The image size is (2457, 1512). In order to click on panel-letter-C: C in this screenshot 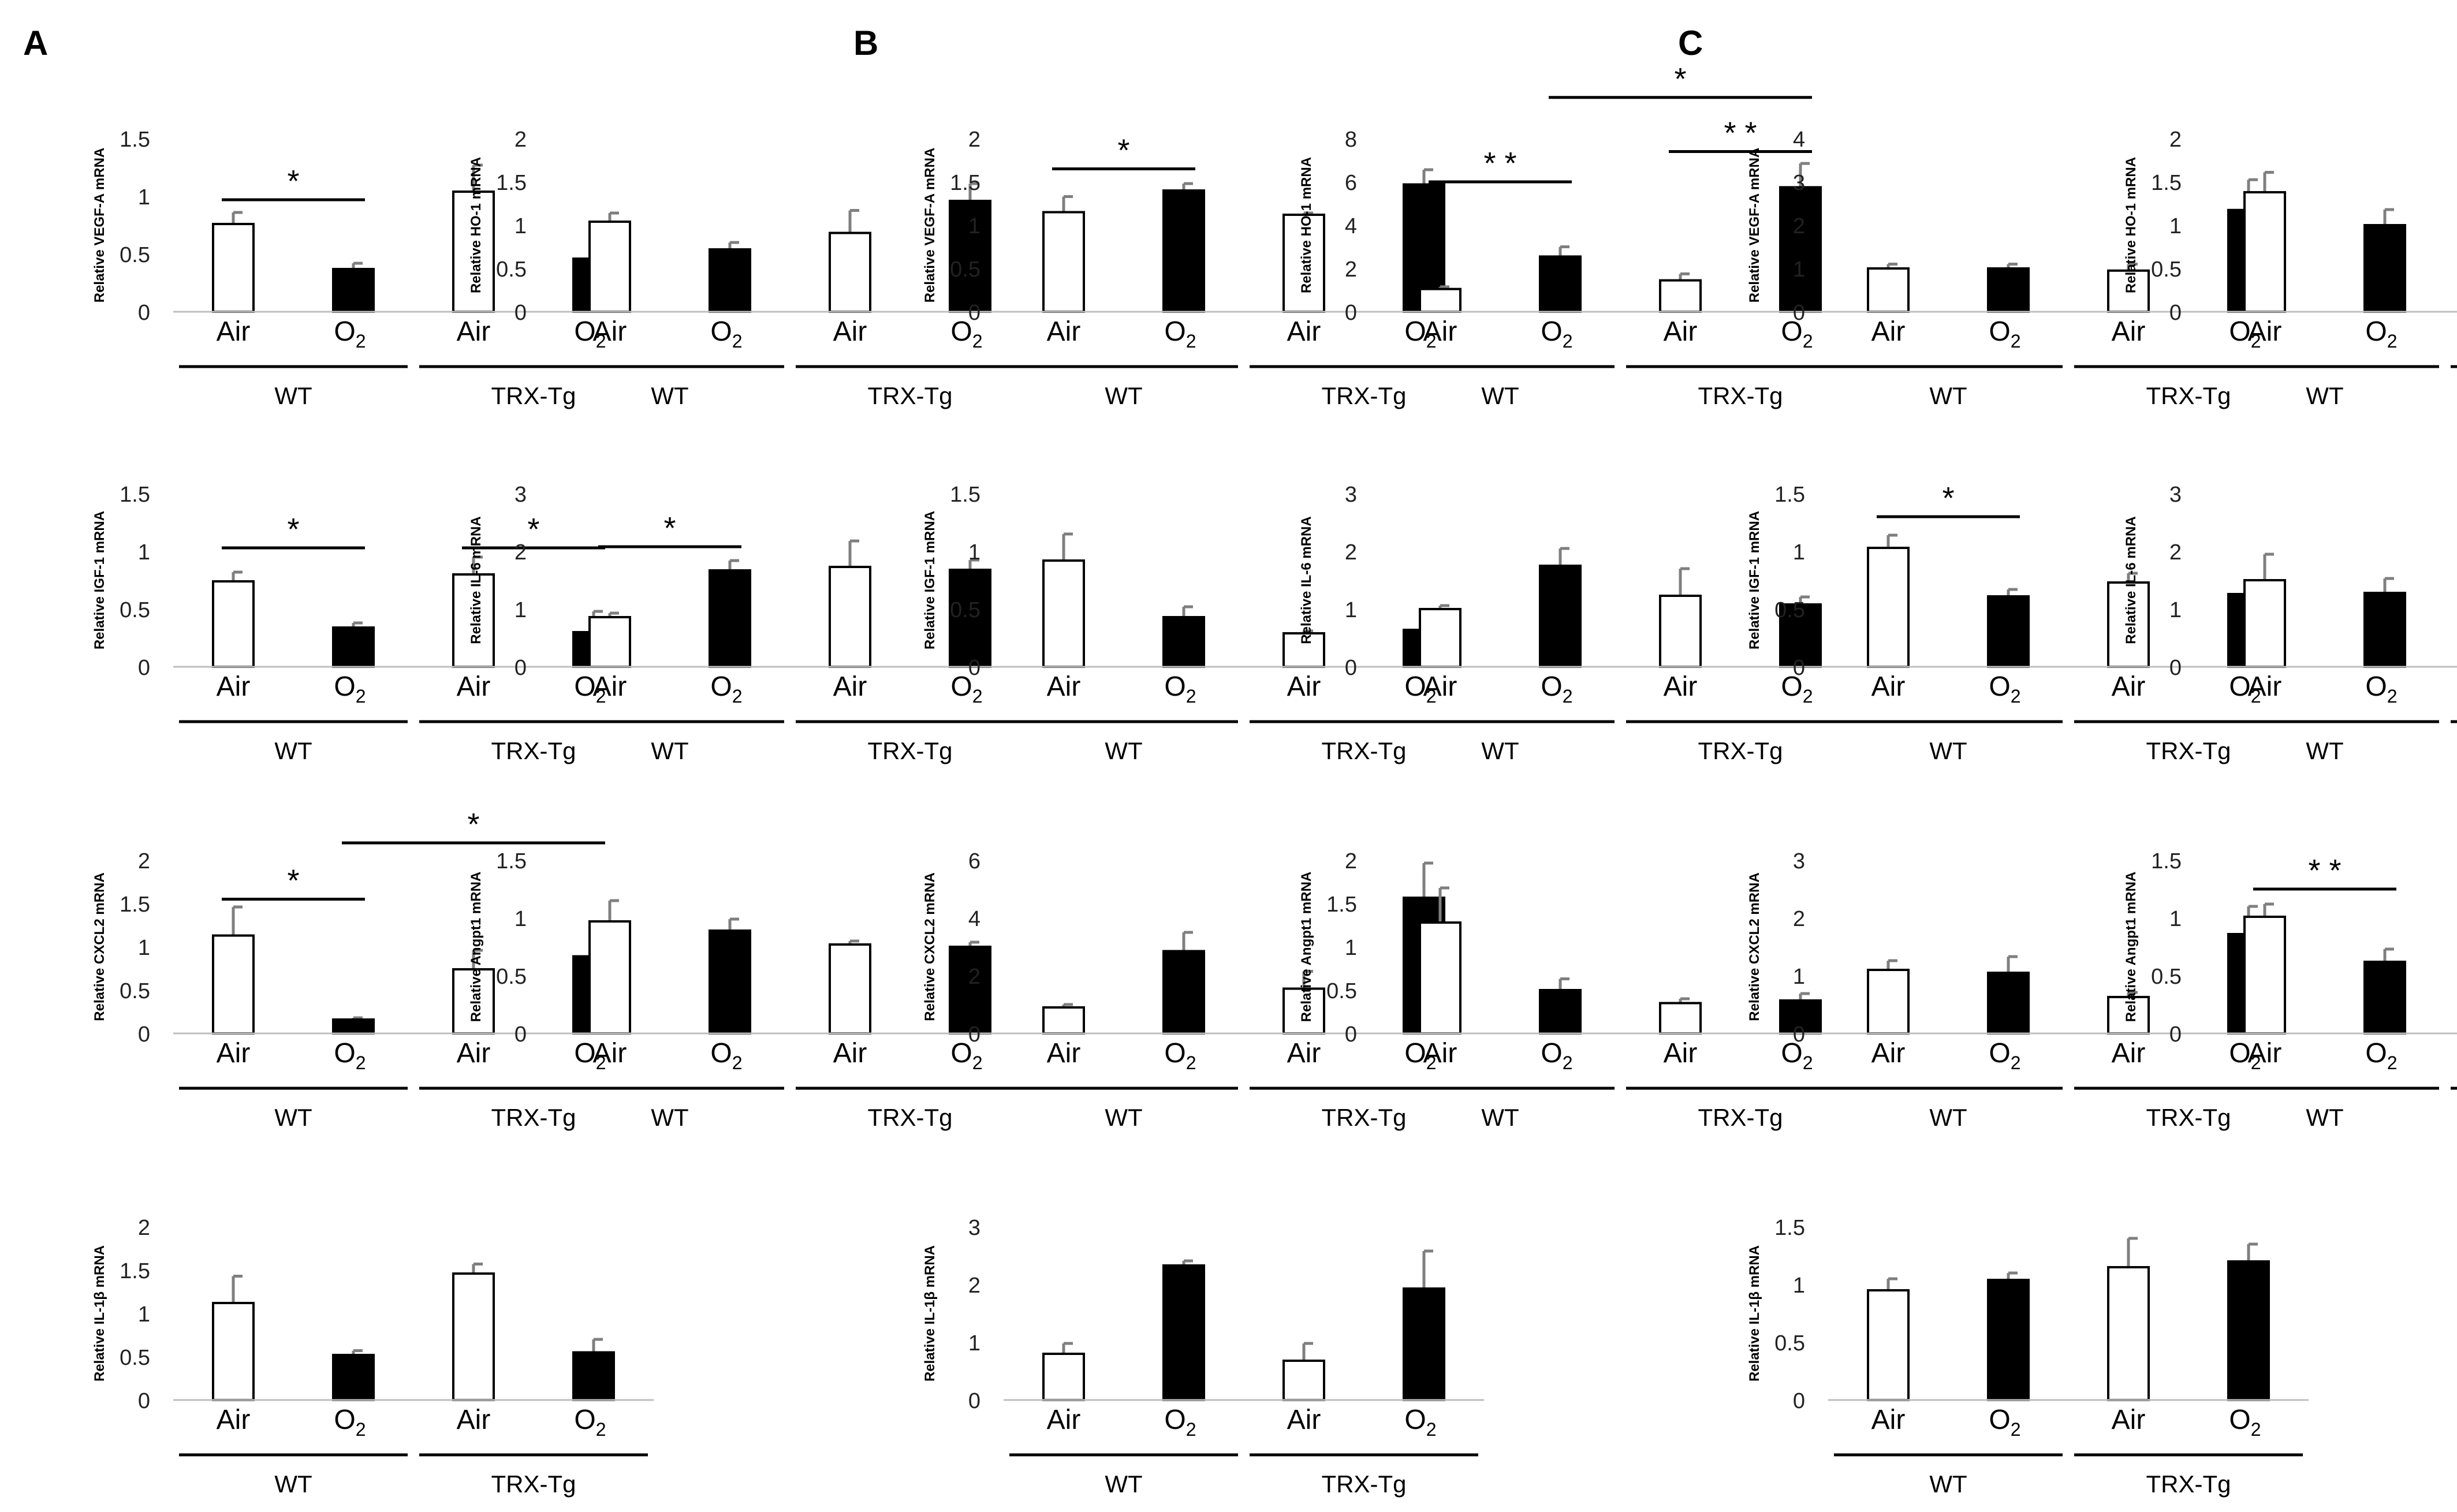, I will do `click(1690, 43)`.